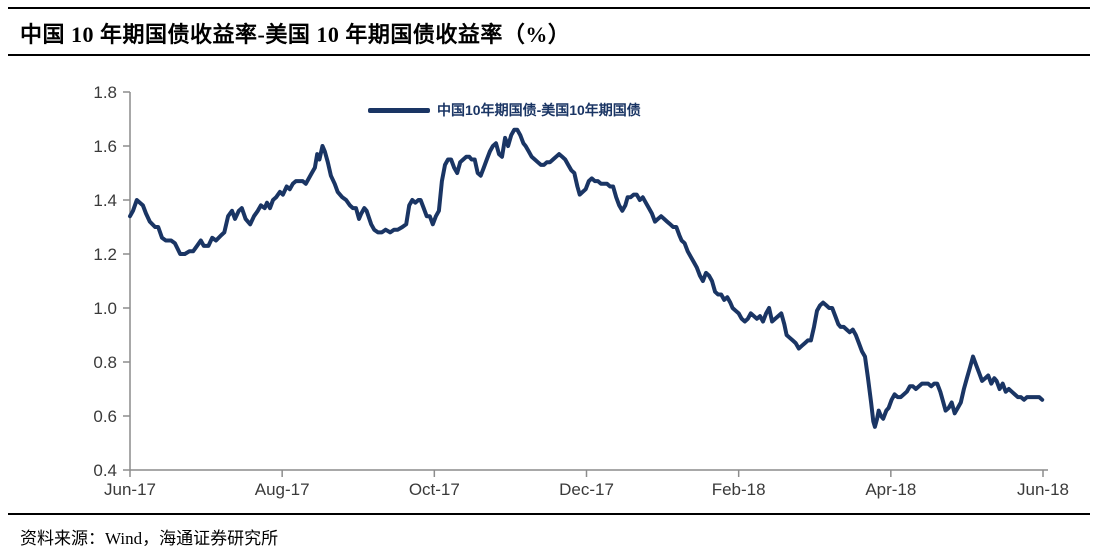 Image resolution: width=1100 pixels, height=560 pixels. What do you see at coordinates (105, 146) in the screenshot?
I see `y-tick-label: 1.6` at bounding box center [105, 146].